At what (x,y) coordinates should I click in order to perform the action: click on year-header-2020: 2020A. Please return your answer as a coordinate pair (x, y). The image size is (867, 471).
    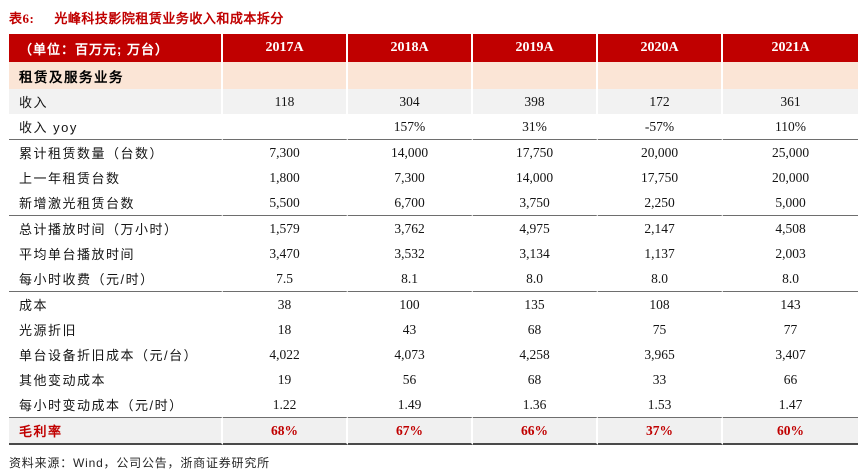
    Looking at the image, I should click on (660, 48).